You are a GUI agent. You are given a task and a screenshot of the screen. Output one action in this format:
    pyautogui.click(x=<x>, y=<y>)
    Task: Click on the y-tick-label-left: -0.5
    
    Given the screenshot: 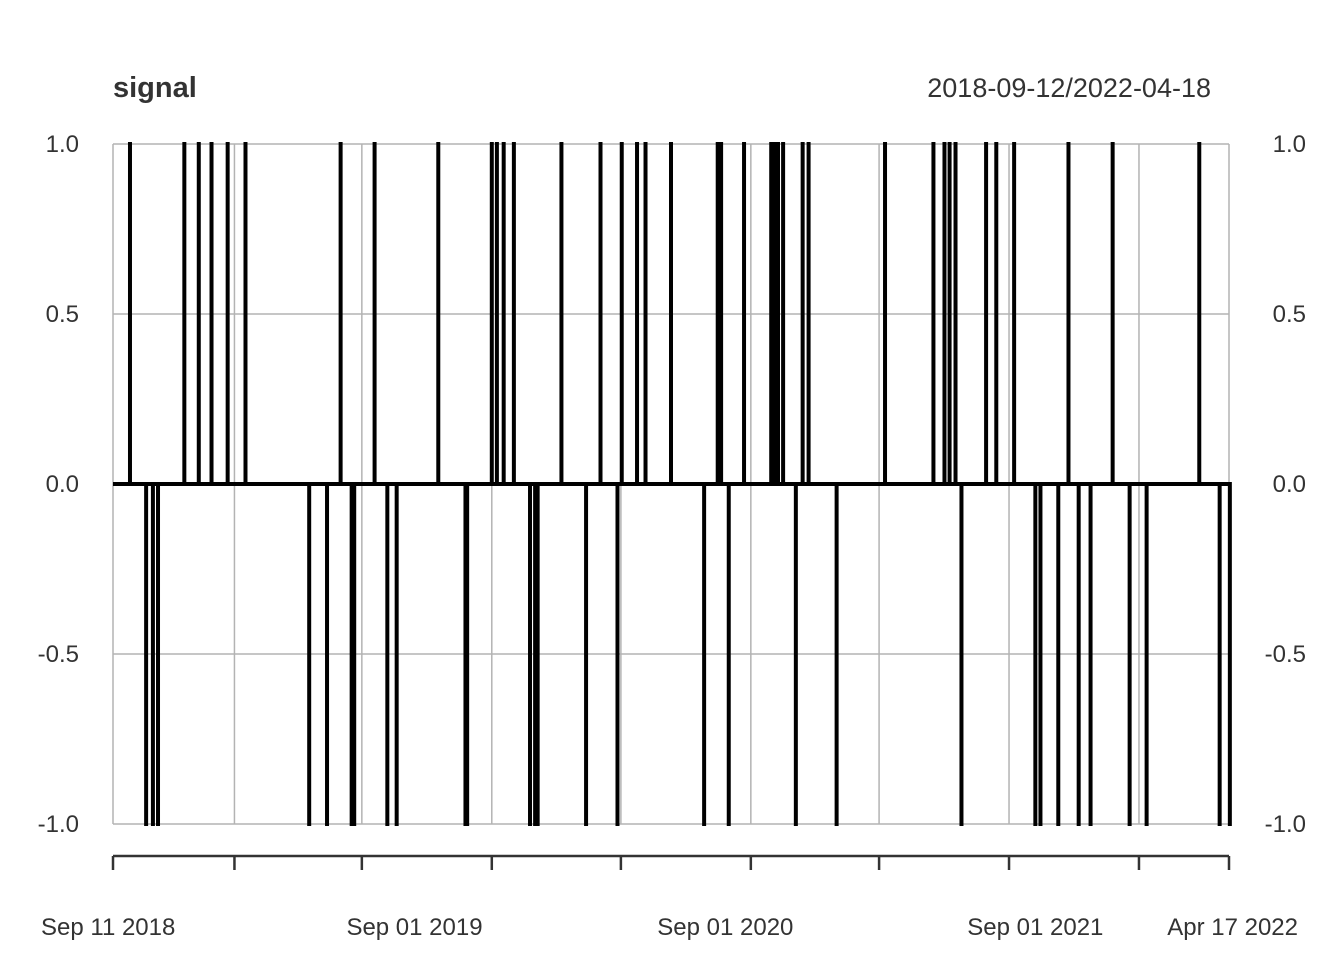 What is the action you would take?
    pyautogui.click(x=58, y=654)
    